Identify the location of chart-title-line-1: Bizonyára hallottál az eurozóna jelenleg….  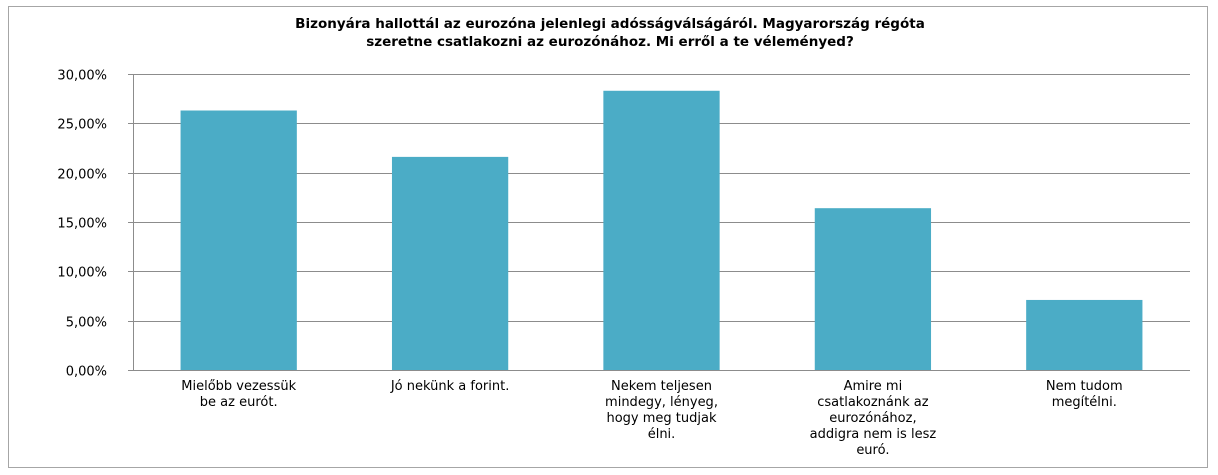
(610, 24).